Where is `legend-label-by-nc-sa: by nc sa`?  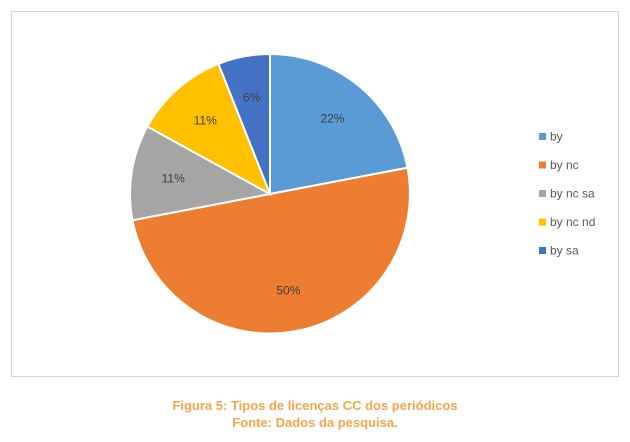
legend-label-by-nc-sa: by nc sa is located at coordinates (572, 194).